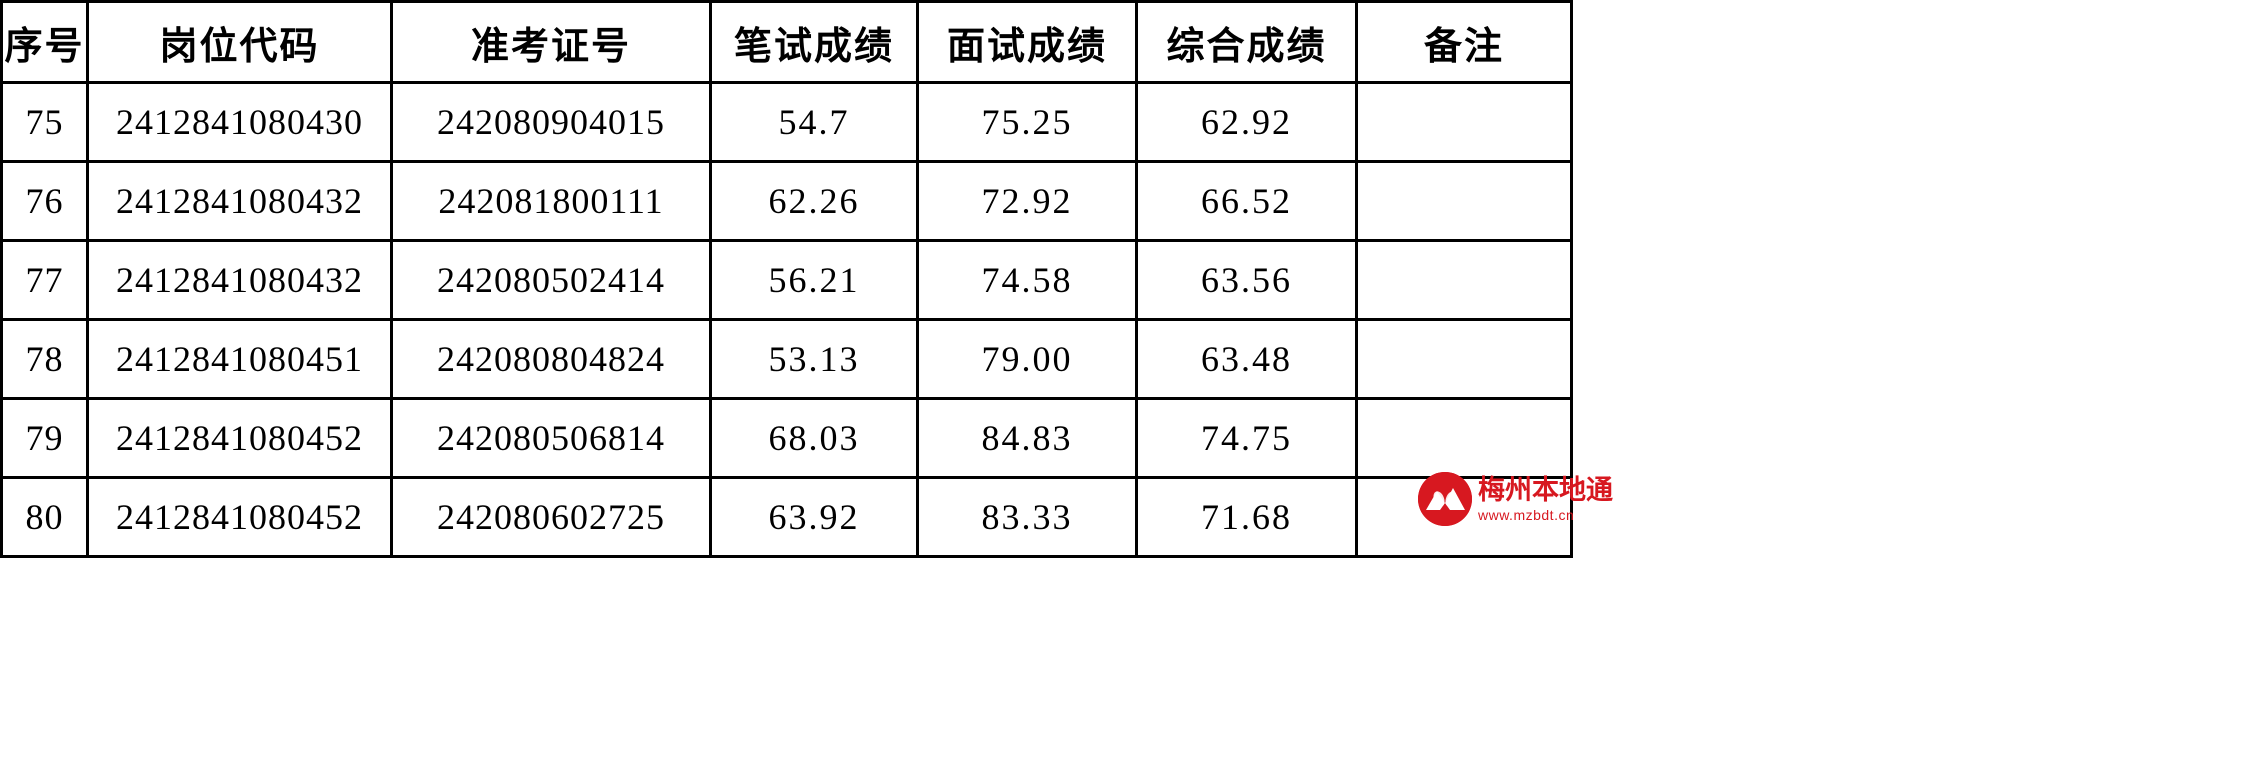  Describe the element at coordinates (44, 42) in the screenshot. I see `column-header-seq: 序号` at that location.